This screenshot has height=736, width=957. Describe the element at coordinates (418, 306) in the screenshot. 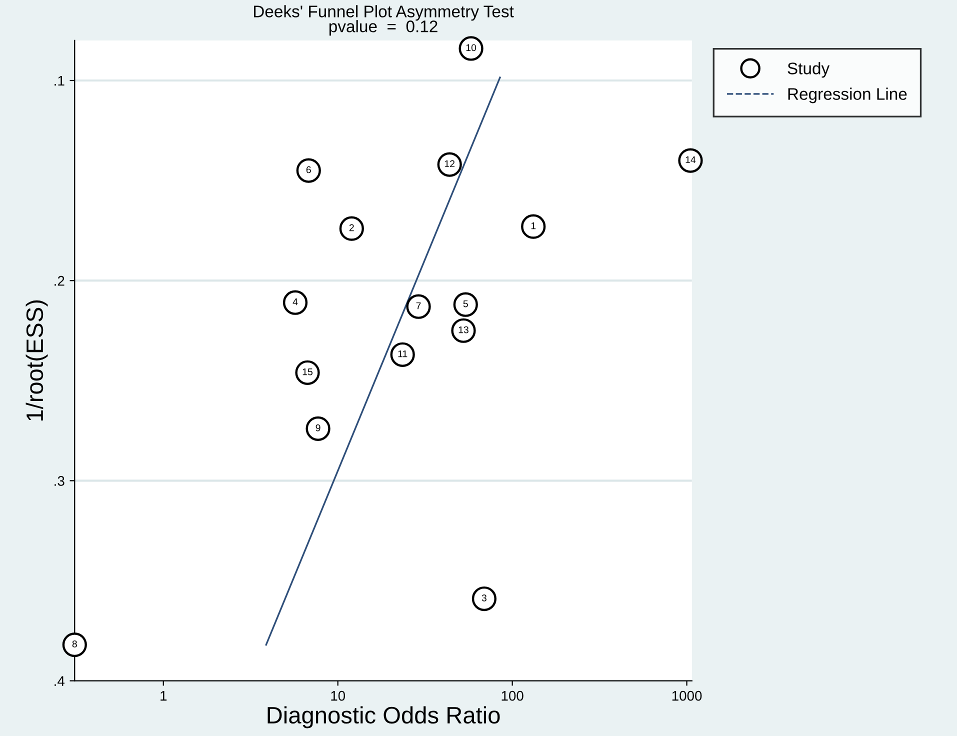

I see `annotation: 7` at that location.